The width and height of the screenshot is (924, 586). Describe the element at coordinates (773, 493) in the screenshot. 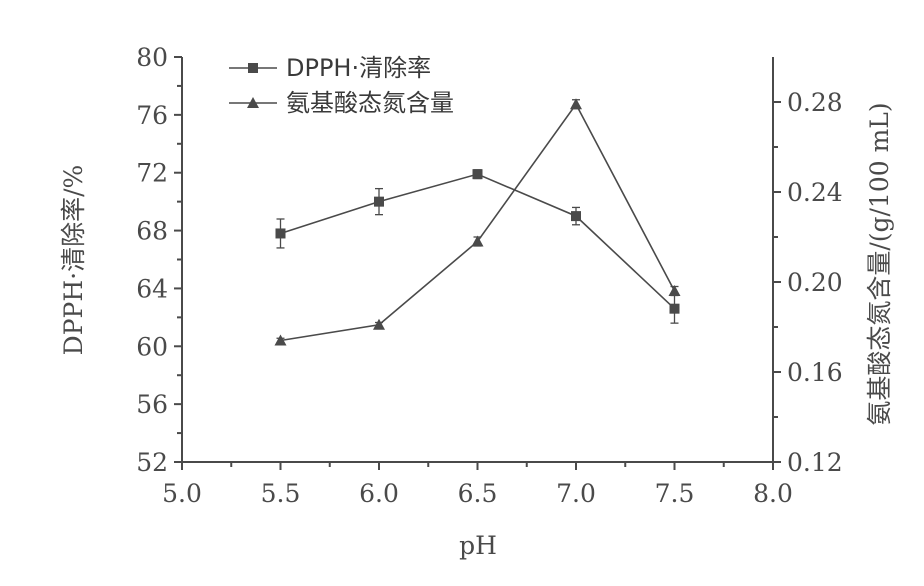

I see `x-tick-label: 8.0` at that location.